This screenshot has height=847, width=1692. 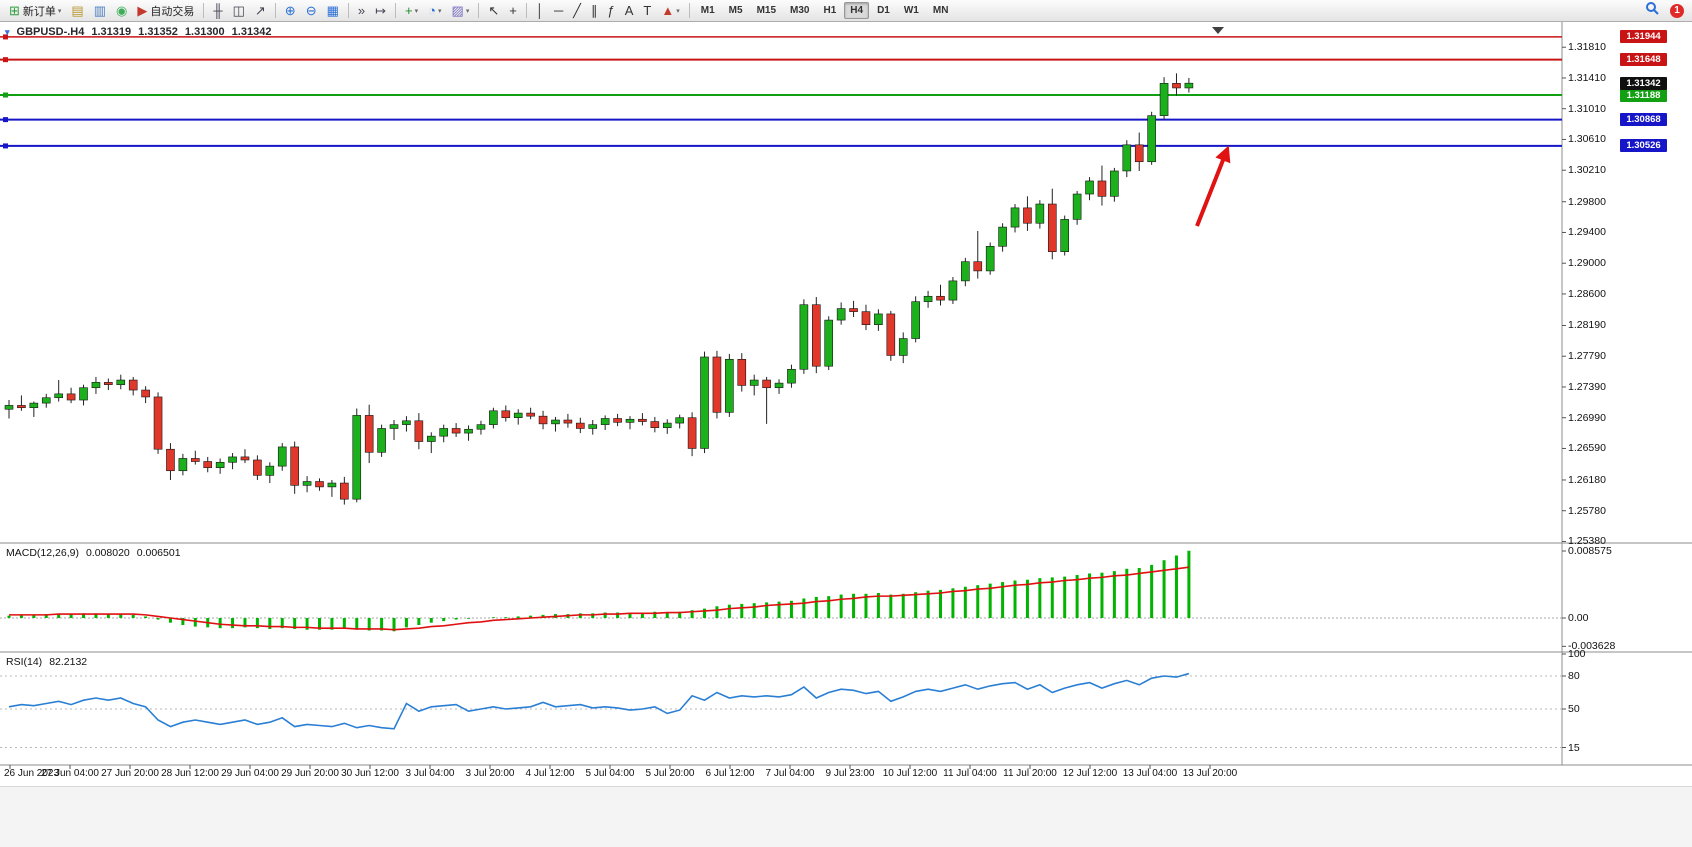 I want to click on search-button, so click(x=1652, y=11).